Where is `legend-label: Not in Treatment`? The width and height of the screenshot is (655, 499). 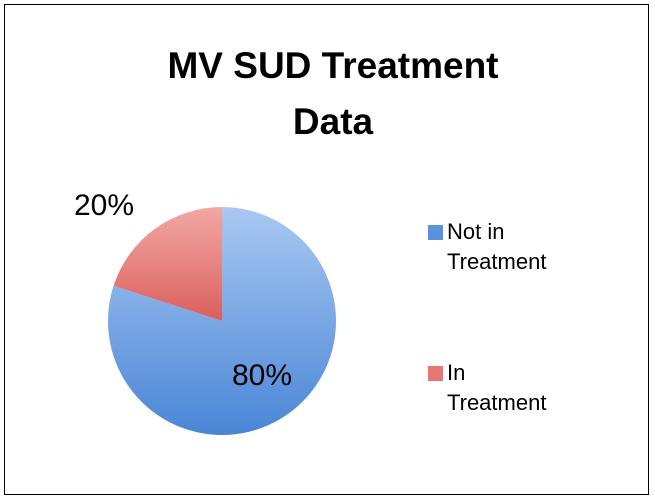
legend-label: Not in Treatment is located at coordinates (497, 246).